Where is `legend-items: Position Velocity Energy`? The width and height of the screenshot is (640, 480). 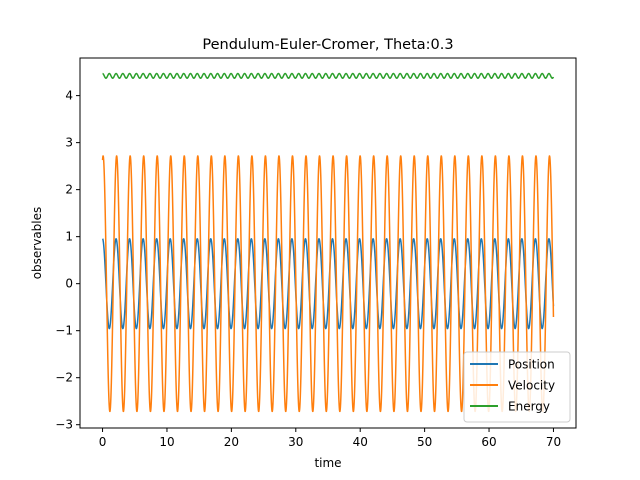 legend-items: Position Velocity Energy is located at coordinates (512, 386).